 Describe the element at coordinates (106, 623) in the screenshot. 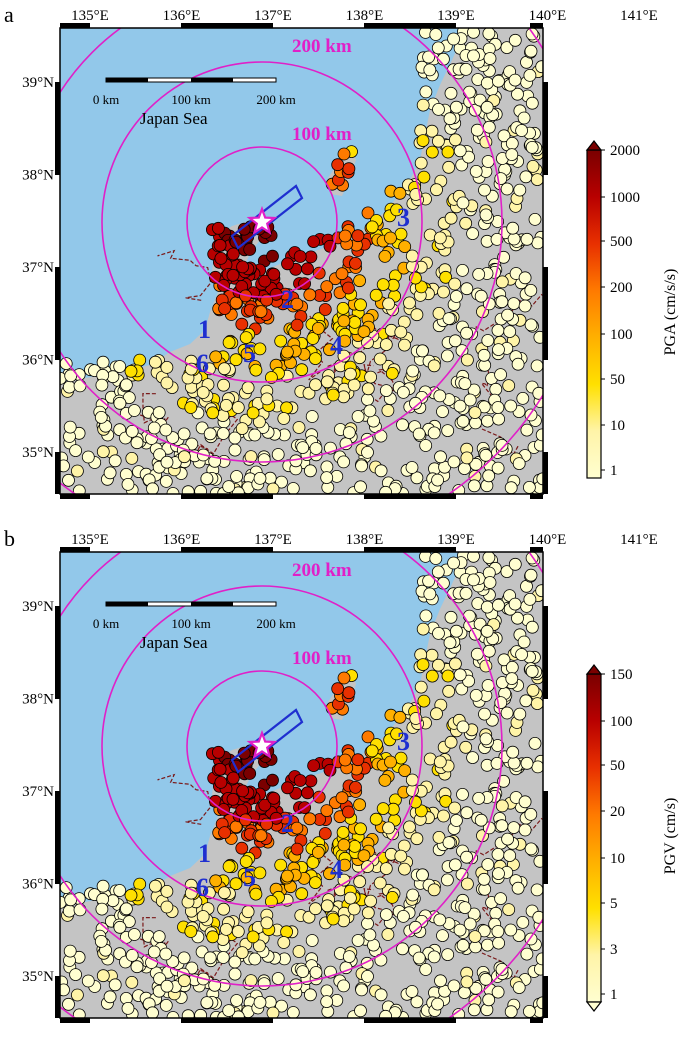

I see `scale-label: 0 km` at that location.